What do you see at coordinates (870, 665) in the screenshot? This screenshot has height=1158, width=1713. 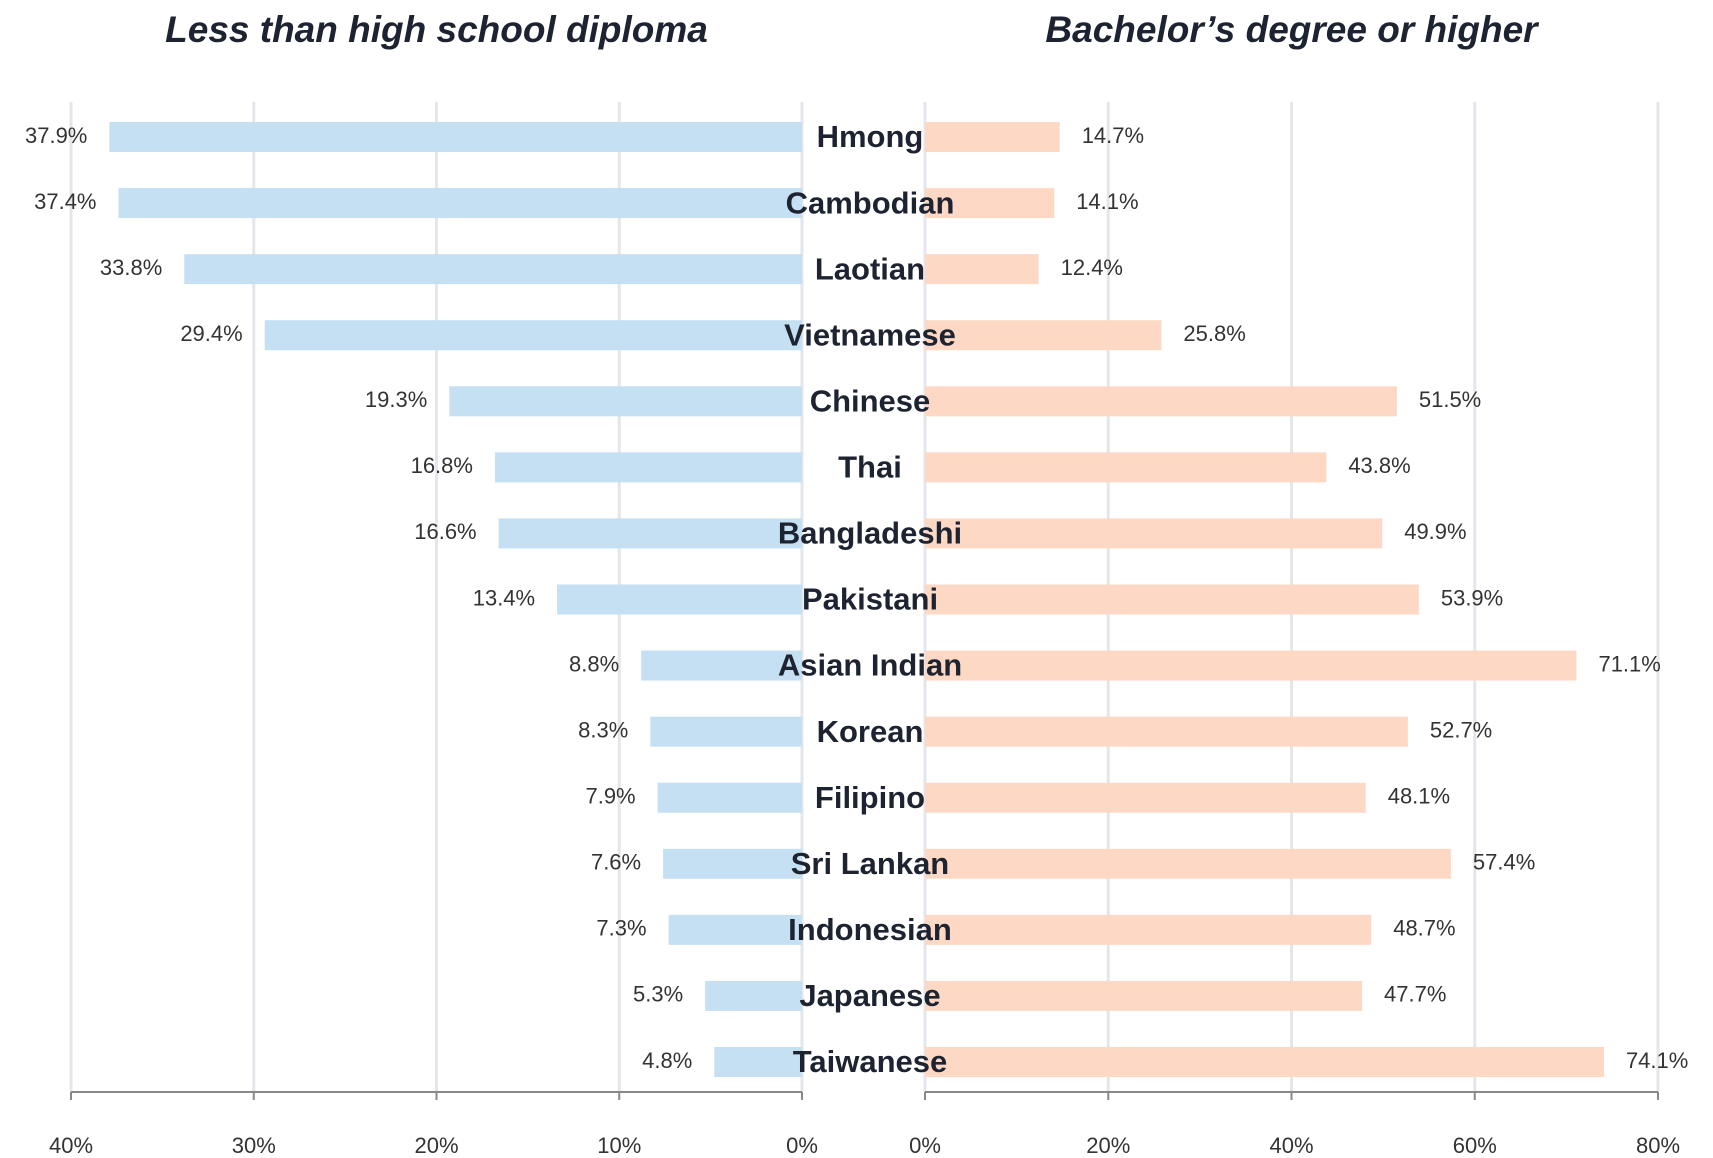 I see `category-label: Asian Indian` at bounding box center [870, 665].